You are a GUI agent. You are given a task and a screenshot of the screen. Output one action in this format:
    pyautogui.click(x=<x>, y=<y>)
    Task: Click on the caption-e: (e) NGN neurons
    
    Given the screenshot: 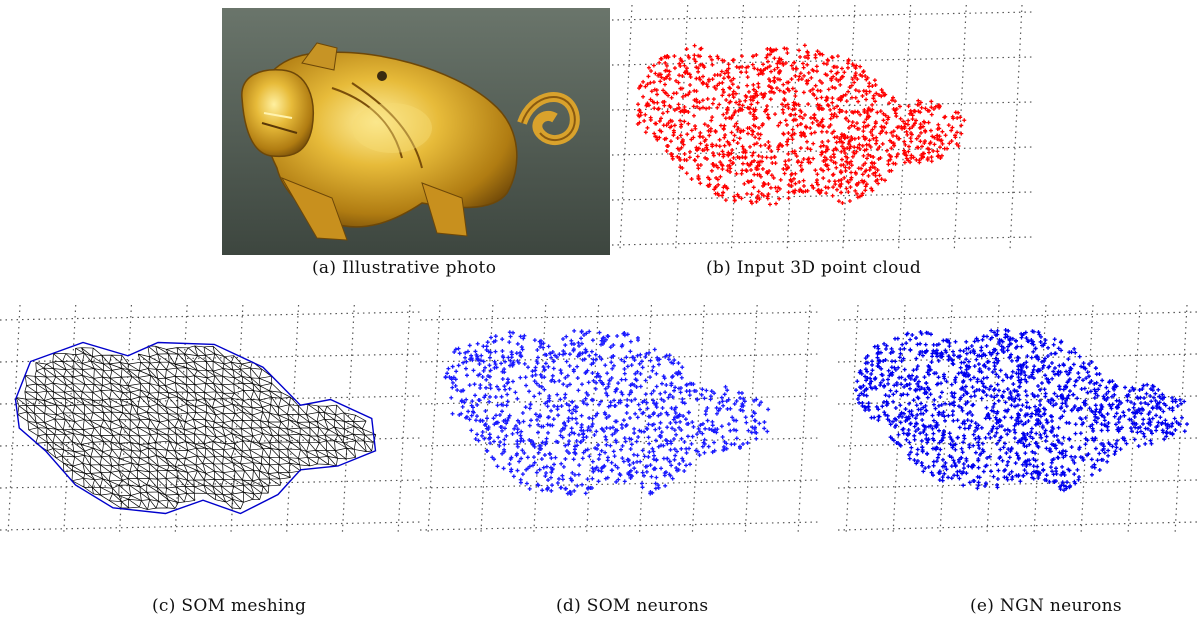 What is the action you would take?
    pyautogui.click(x=1046, y=606)
    